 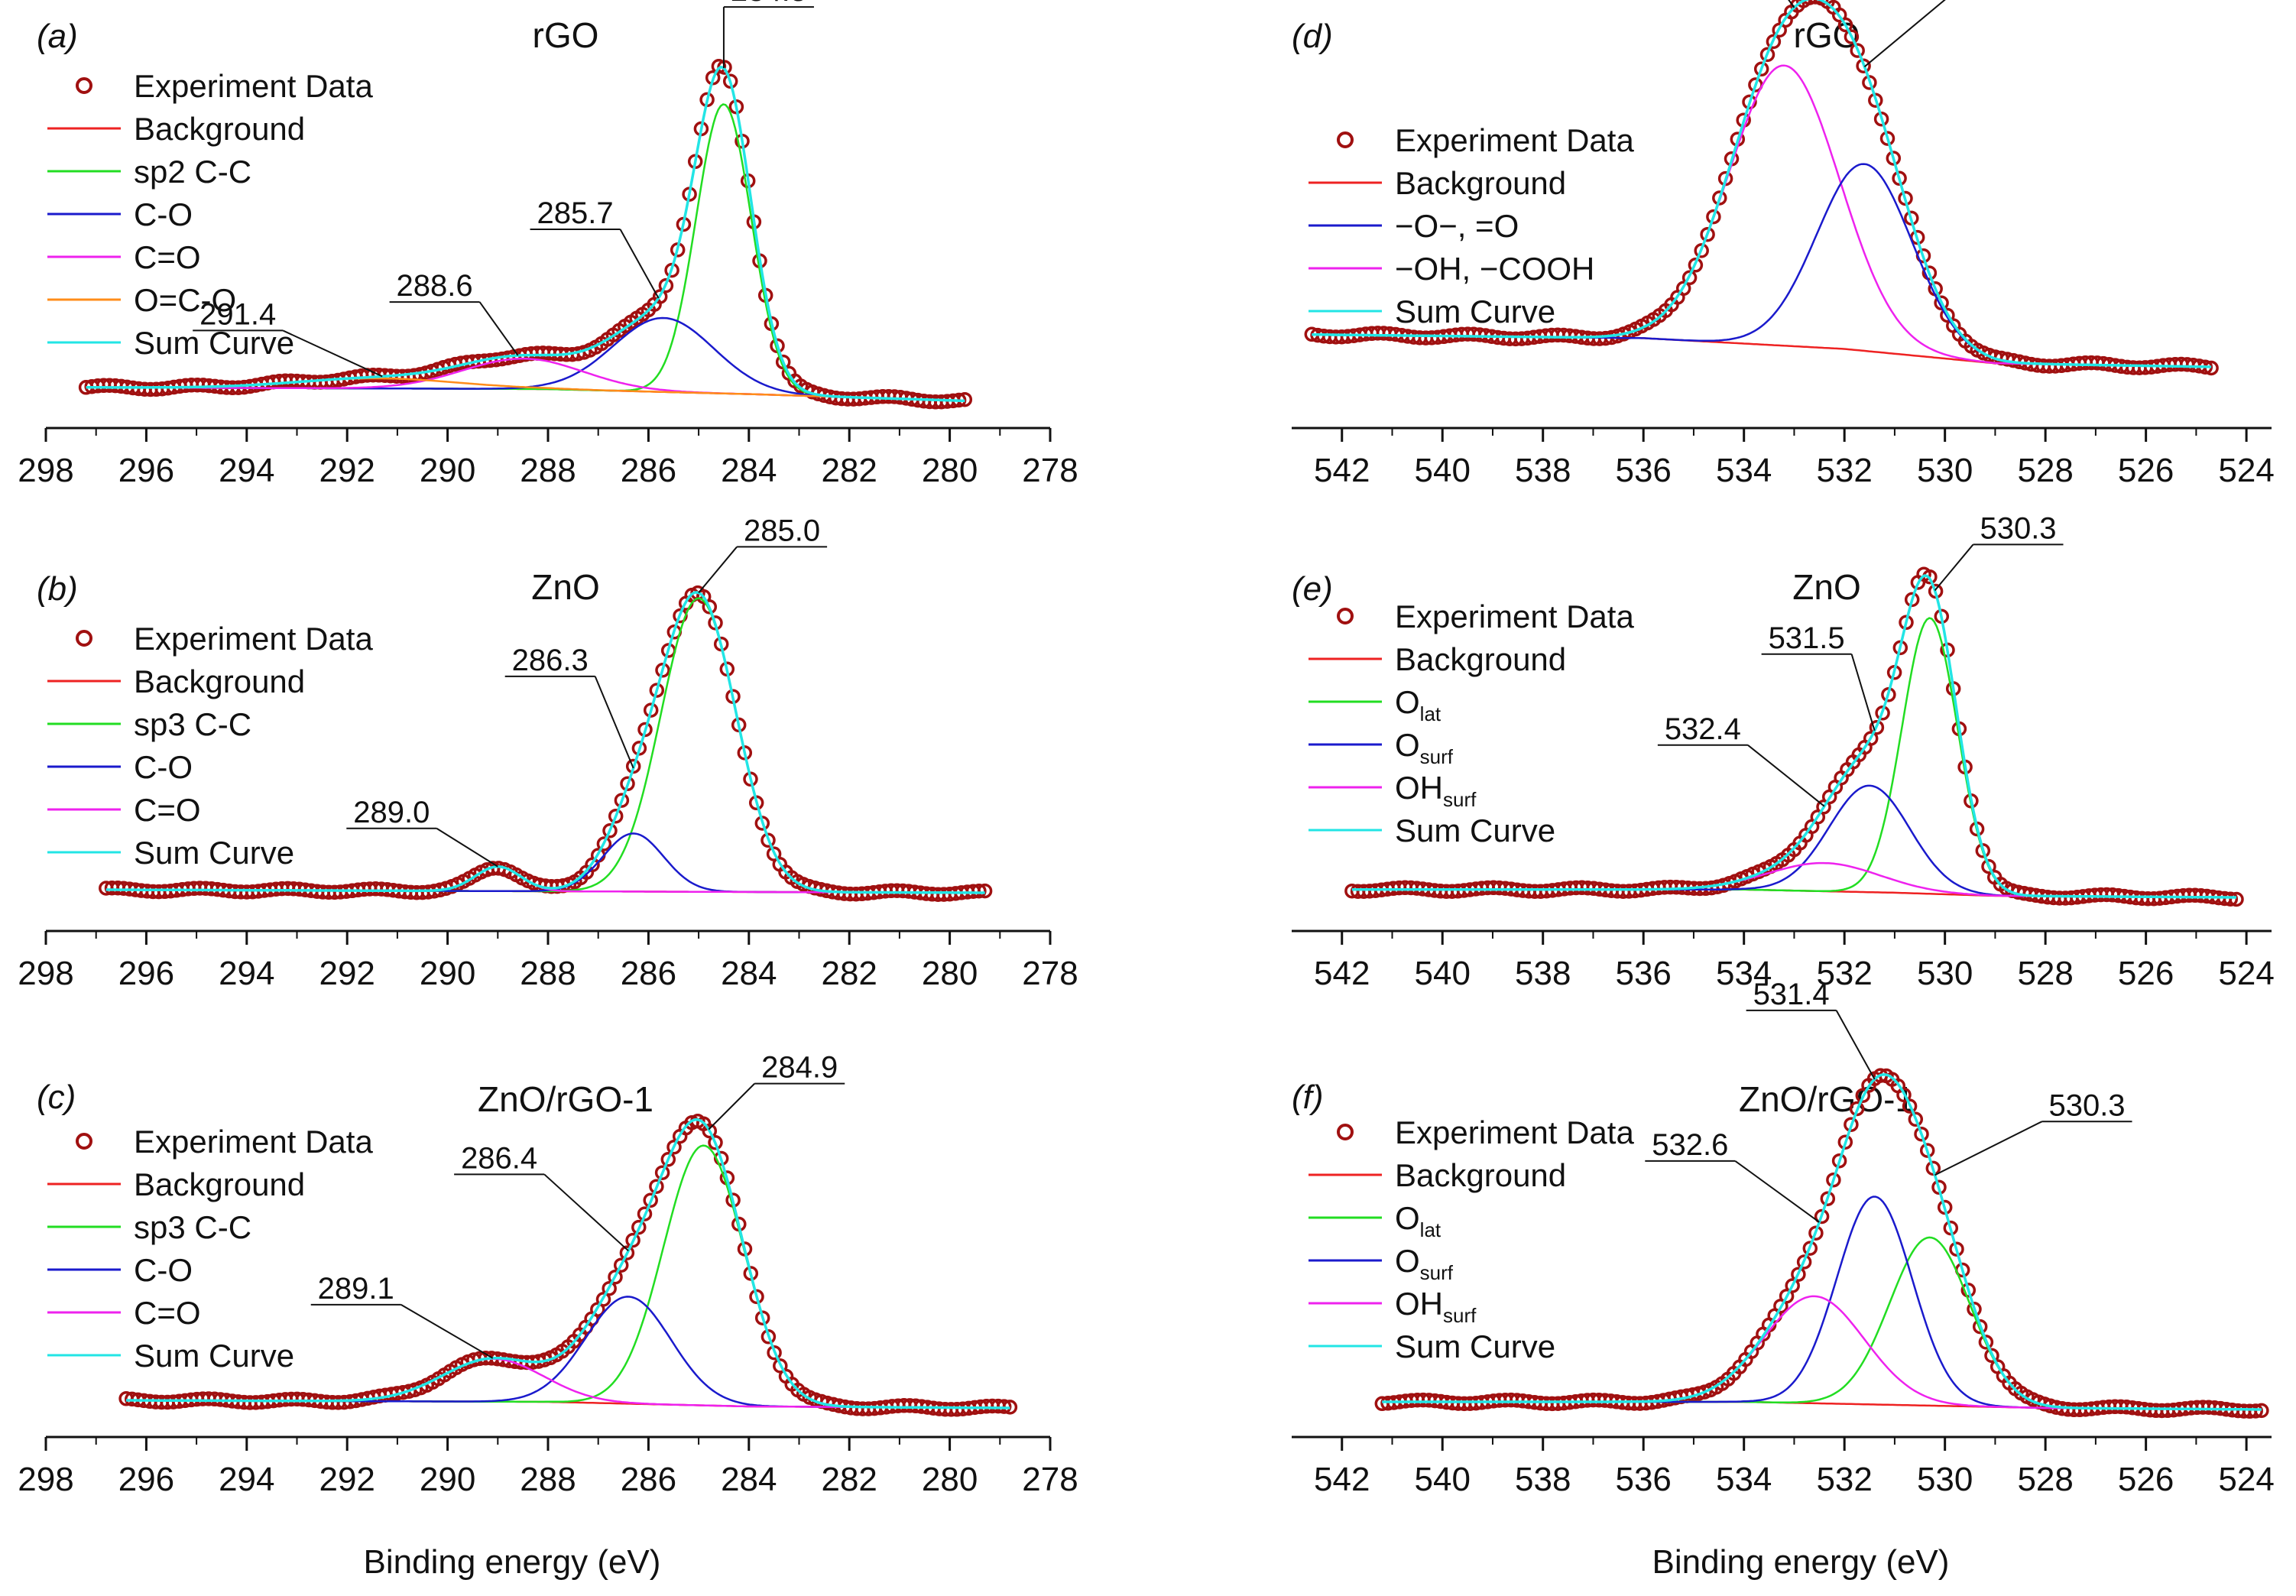 I want to click on x-tick-label: 278, so click(x=1050, y=974).